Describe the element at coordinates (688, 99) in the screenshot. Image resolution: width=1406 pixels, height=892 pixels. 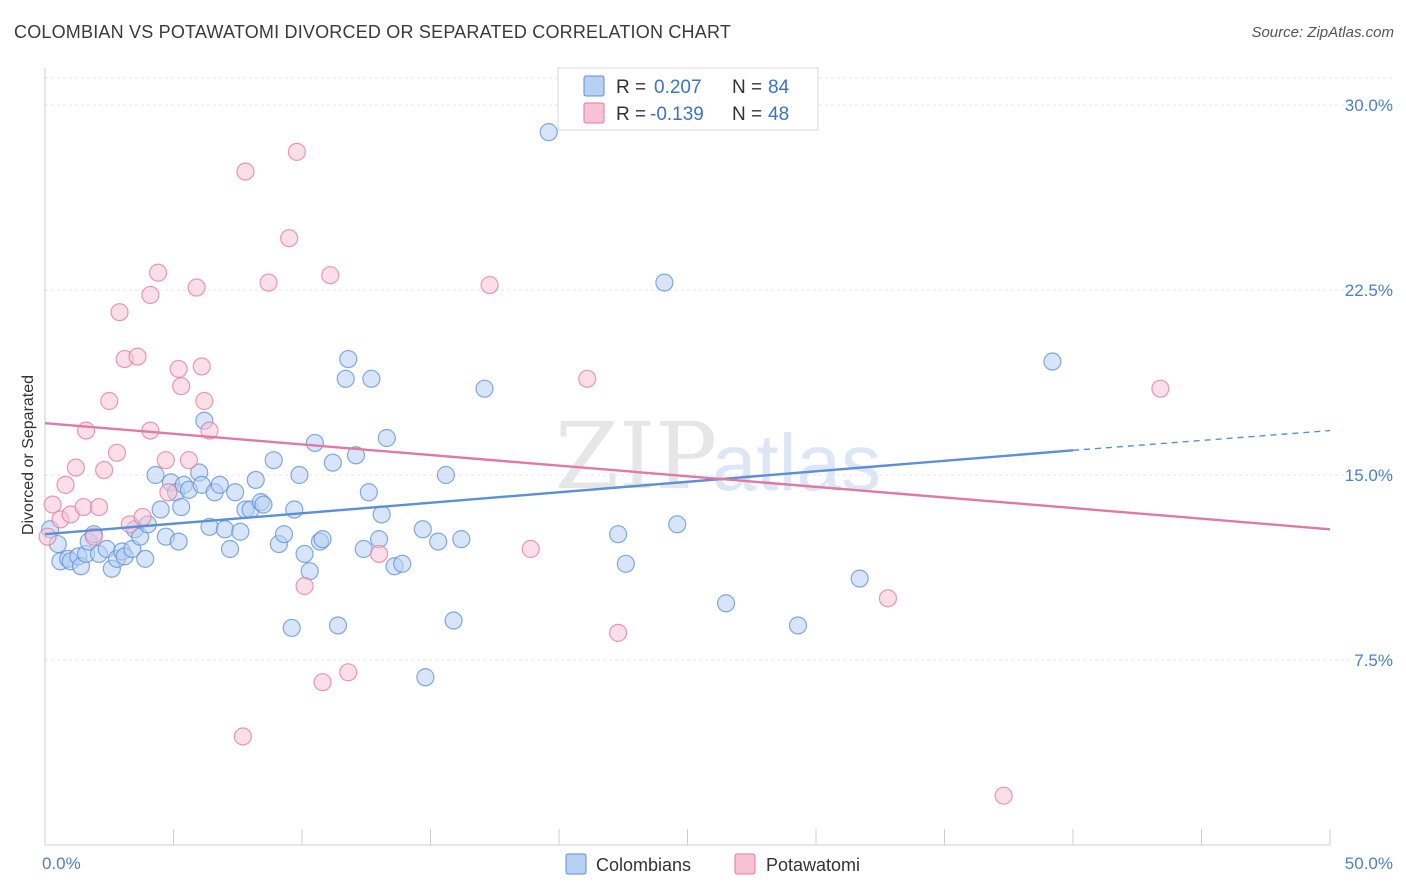
I see `correlation-legend: R = 0.207 N = 84 R = -0.139 N = 48` at that location.